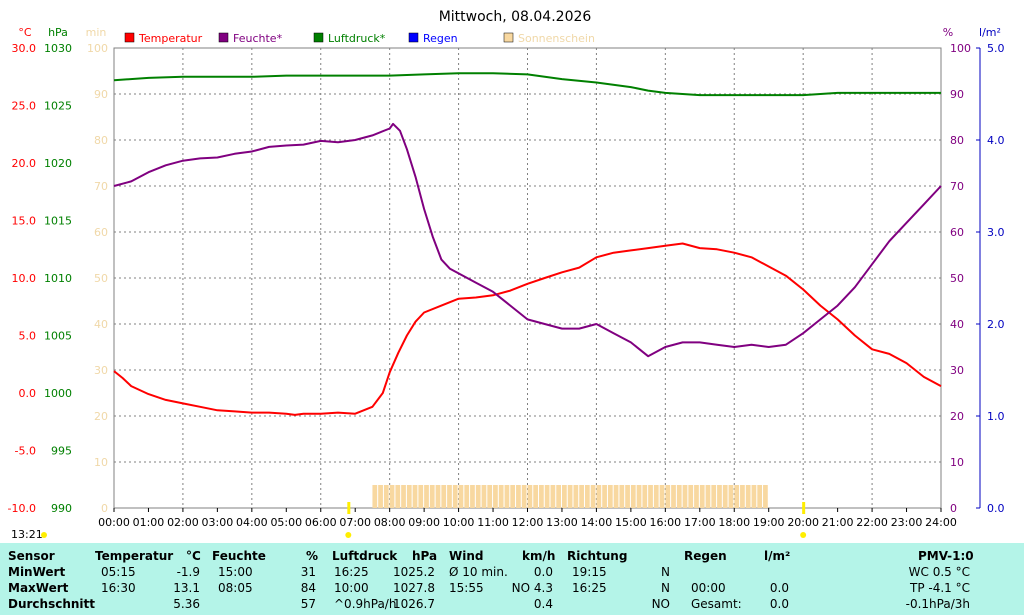 The image size is (1024, 615). Describe the element at coordinates (58, 393) in the screenshot. I see `pressure-tick-label: 1000` at that location.